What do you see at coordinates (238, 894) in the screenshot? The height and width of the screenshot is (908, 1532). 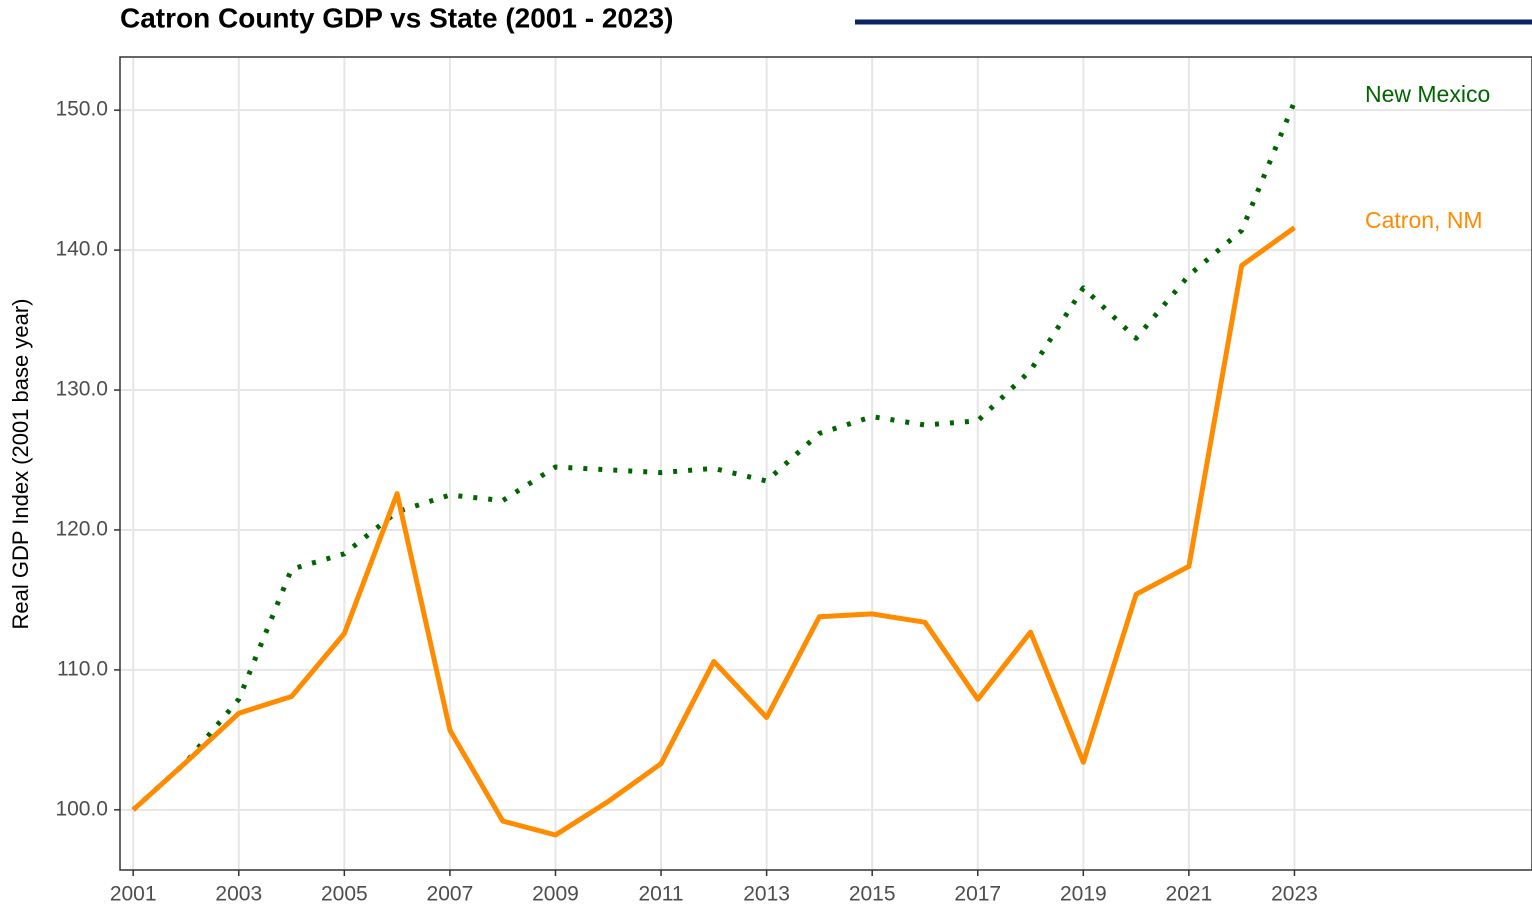 I see `x-tick-label: 2003` at bounding box center [238, 894].